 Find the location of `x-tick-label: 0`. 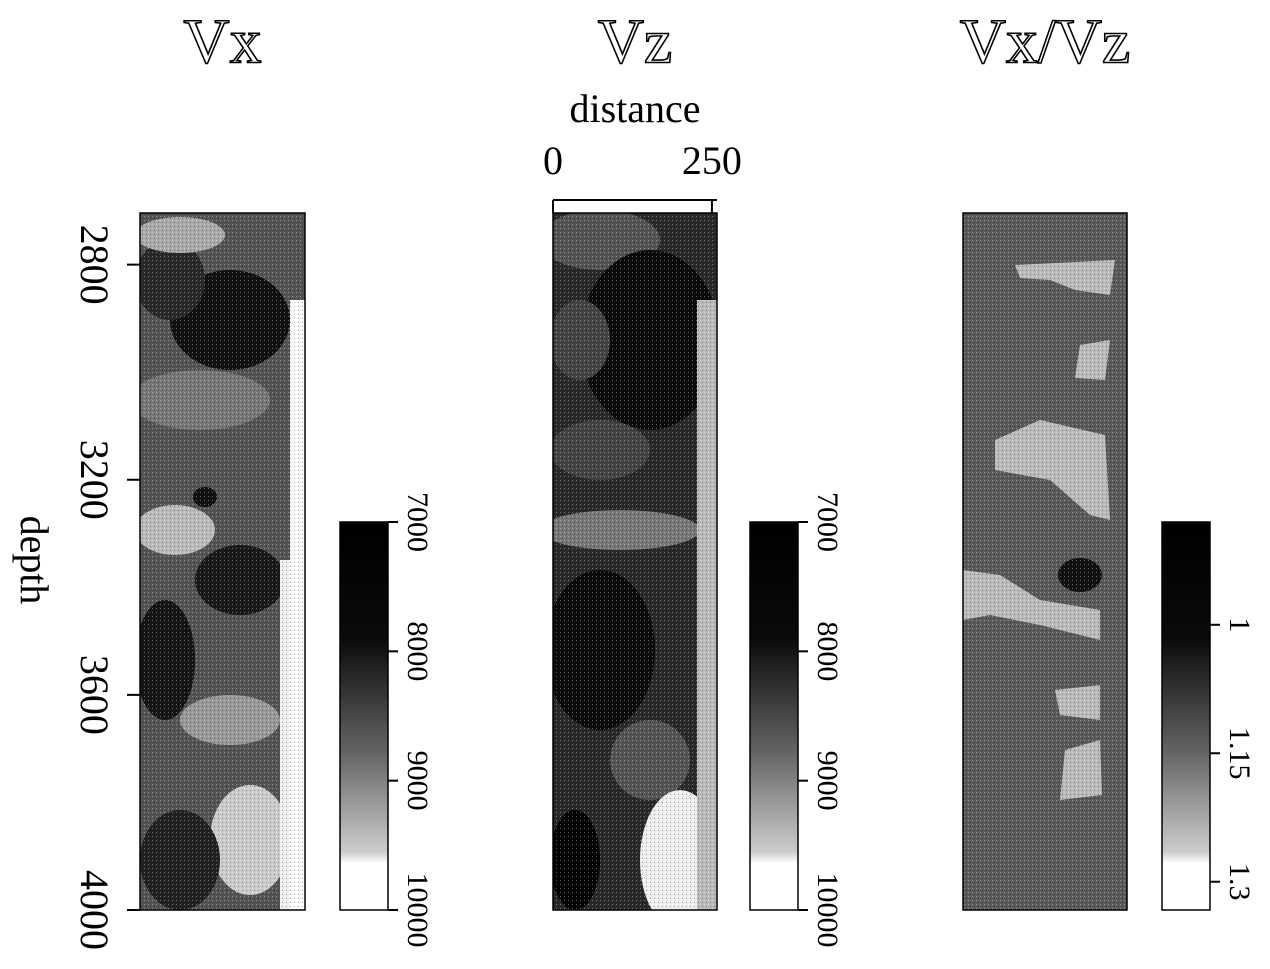

x-tick-label: 0 is located at coordinates (553, 160).